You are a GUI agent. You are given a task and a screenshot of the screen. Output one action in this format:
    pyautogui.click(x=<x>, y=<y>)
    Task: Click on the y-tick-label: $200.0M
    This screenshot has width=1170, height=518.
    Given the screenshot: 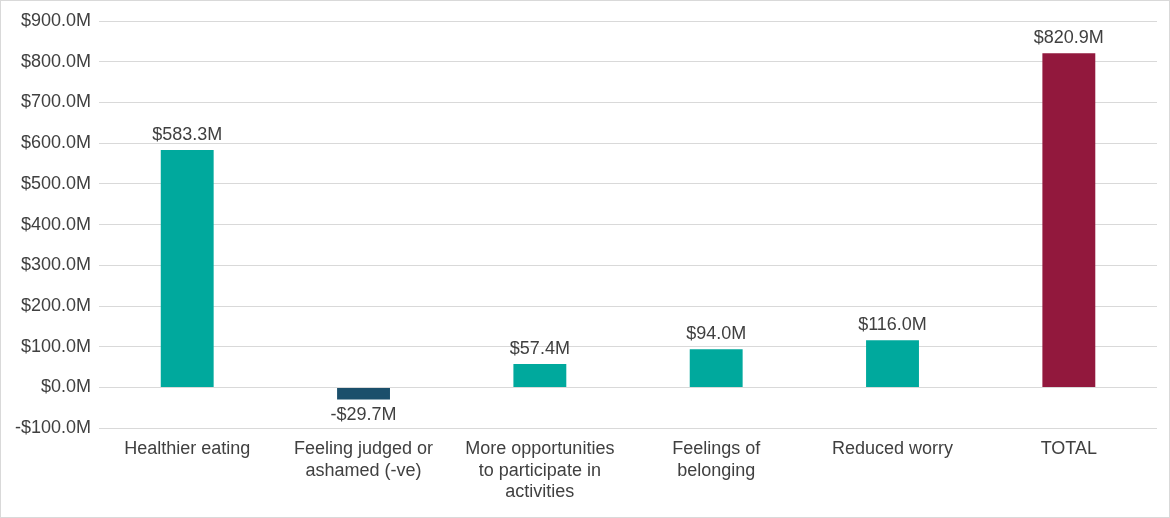 What is the action you would take?
    pyautogui.click(x=56, y=305)
    